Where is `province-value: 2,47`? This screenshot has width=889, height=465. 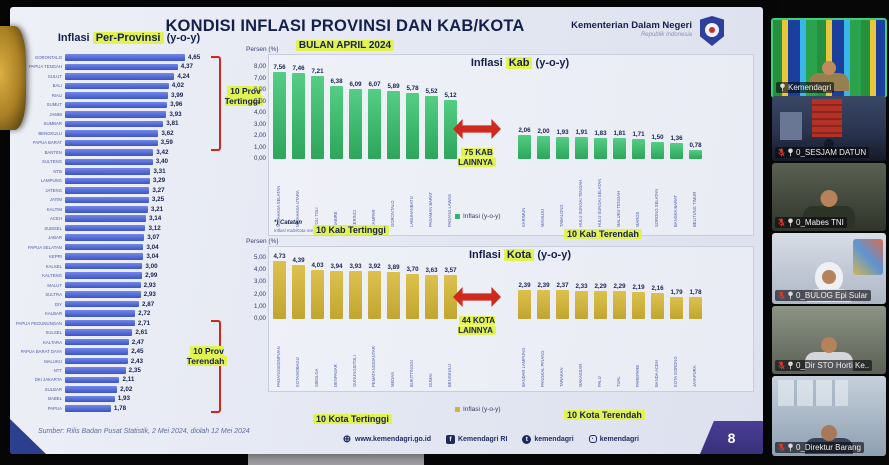
province-value: 2,47 is located at coordinates (137, 342).